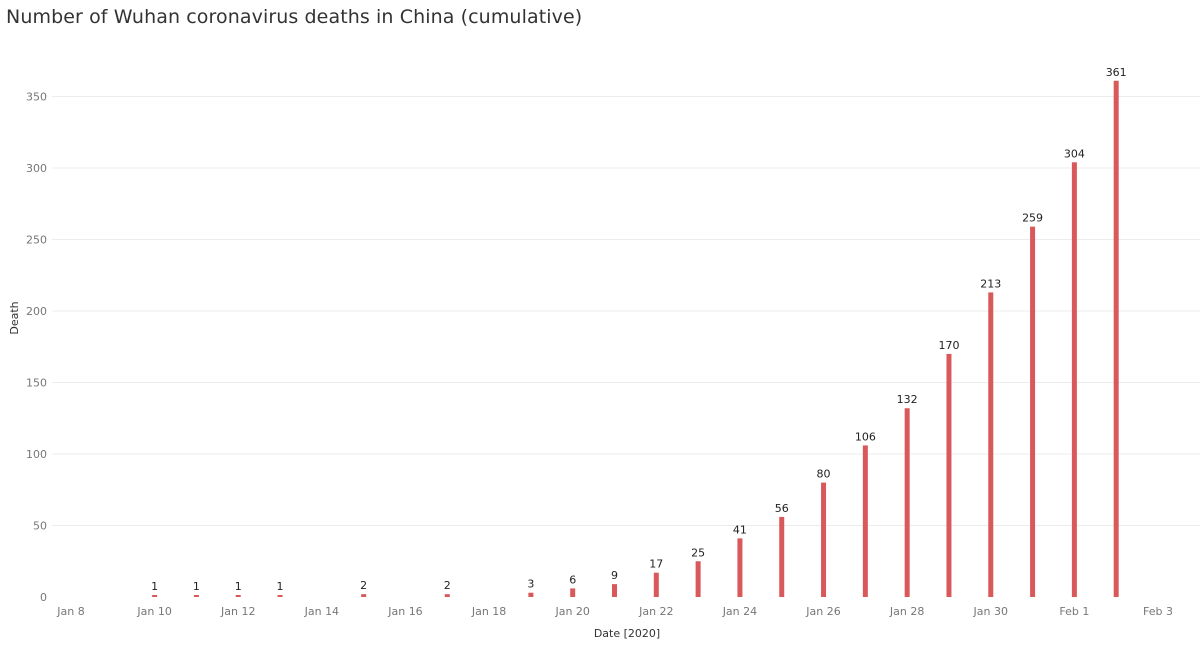 Image resolution: width=1200 pixels, height=648 pixels. What do you see at coordinates (740, 529) in the screenshot?
I see `data-label: 41` at bounding box center [740, 529].